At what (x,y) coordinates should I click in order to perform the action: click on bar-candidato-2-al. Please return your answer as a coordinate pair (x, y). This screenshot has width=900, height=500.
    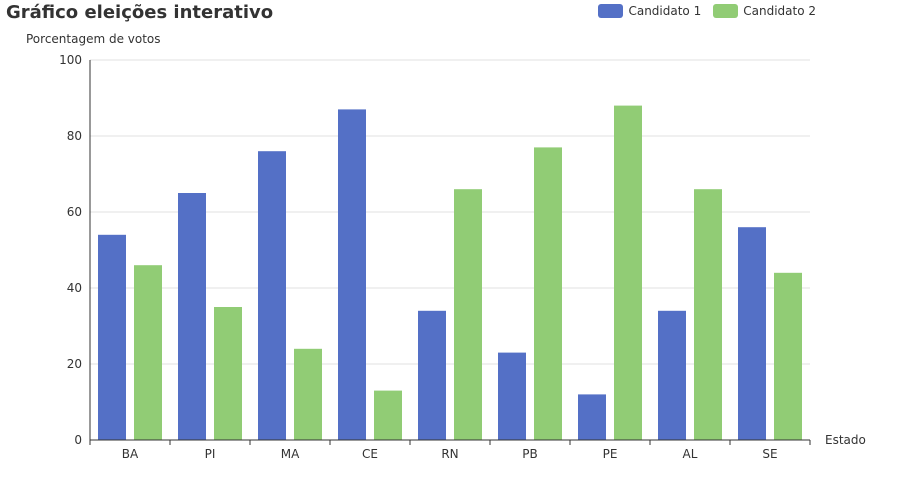
    Looking at the image, I should click on (708, 314).